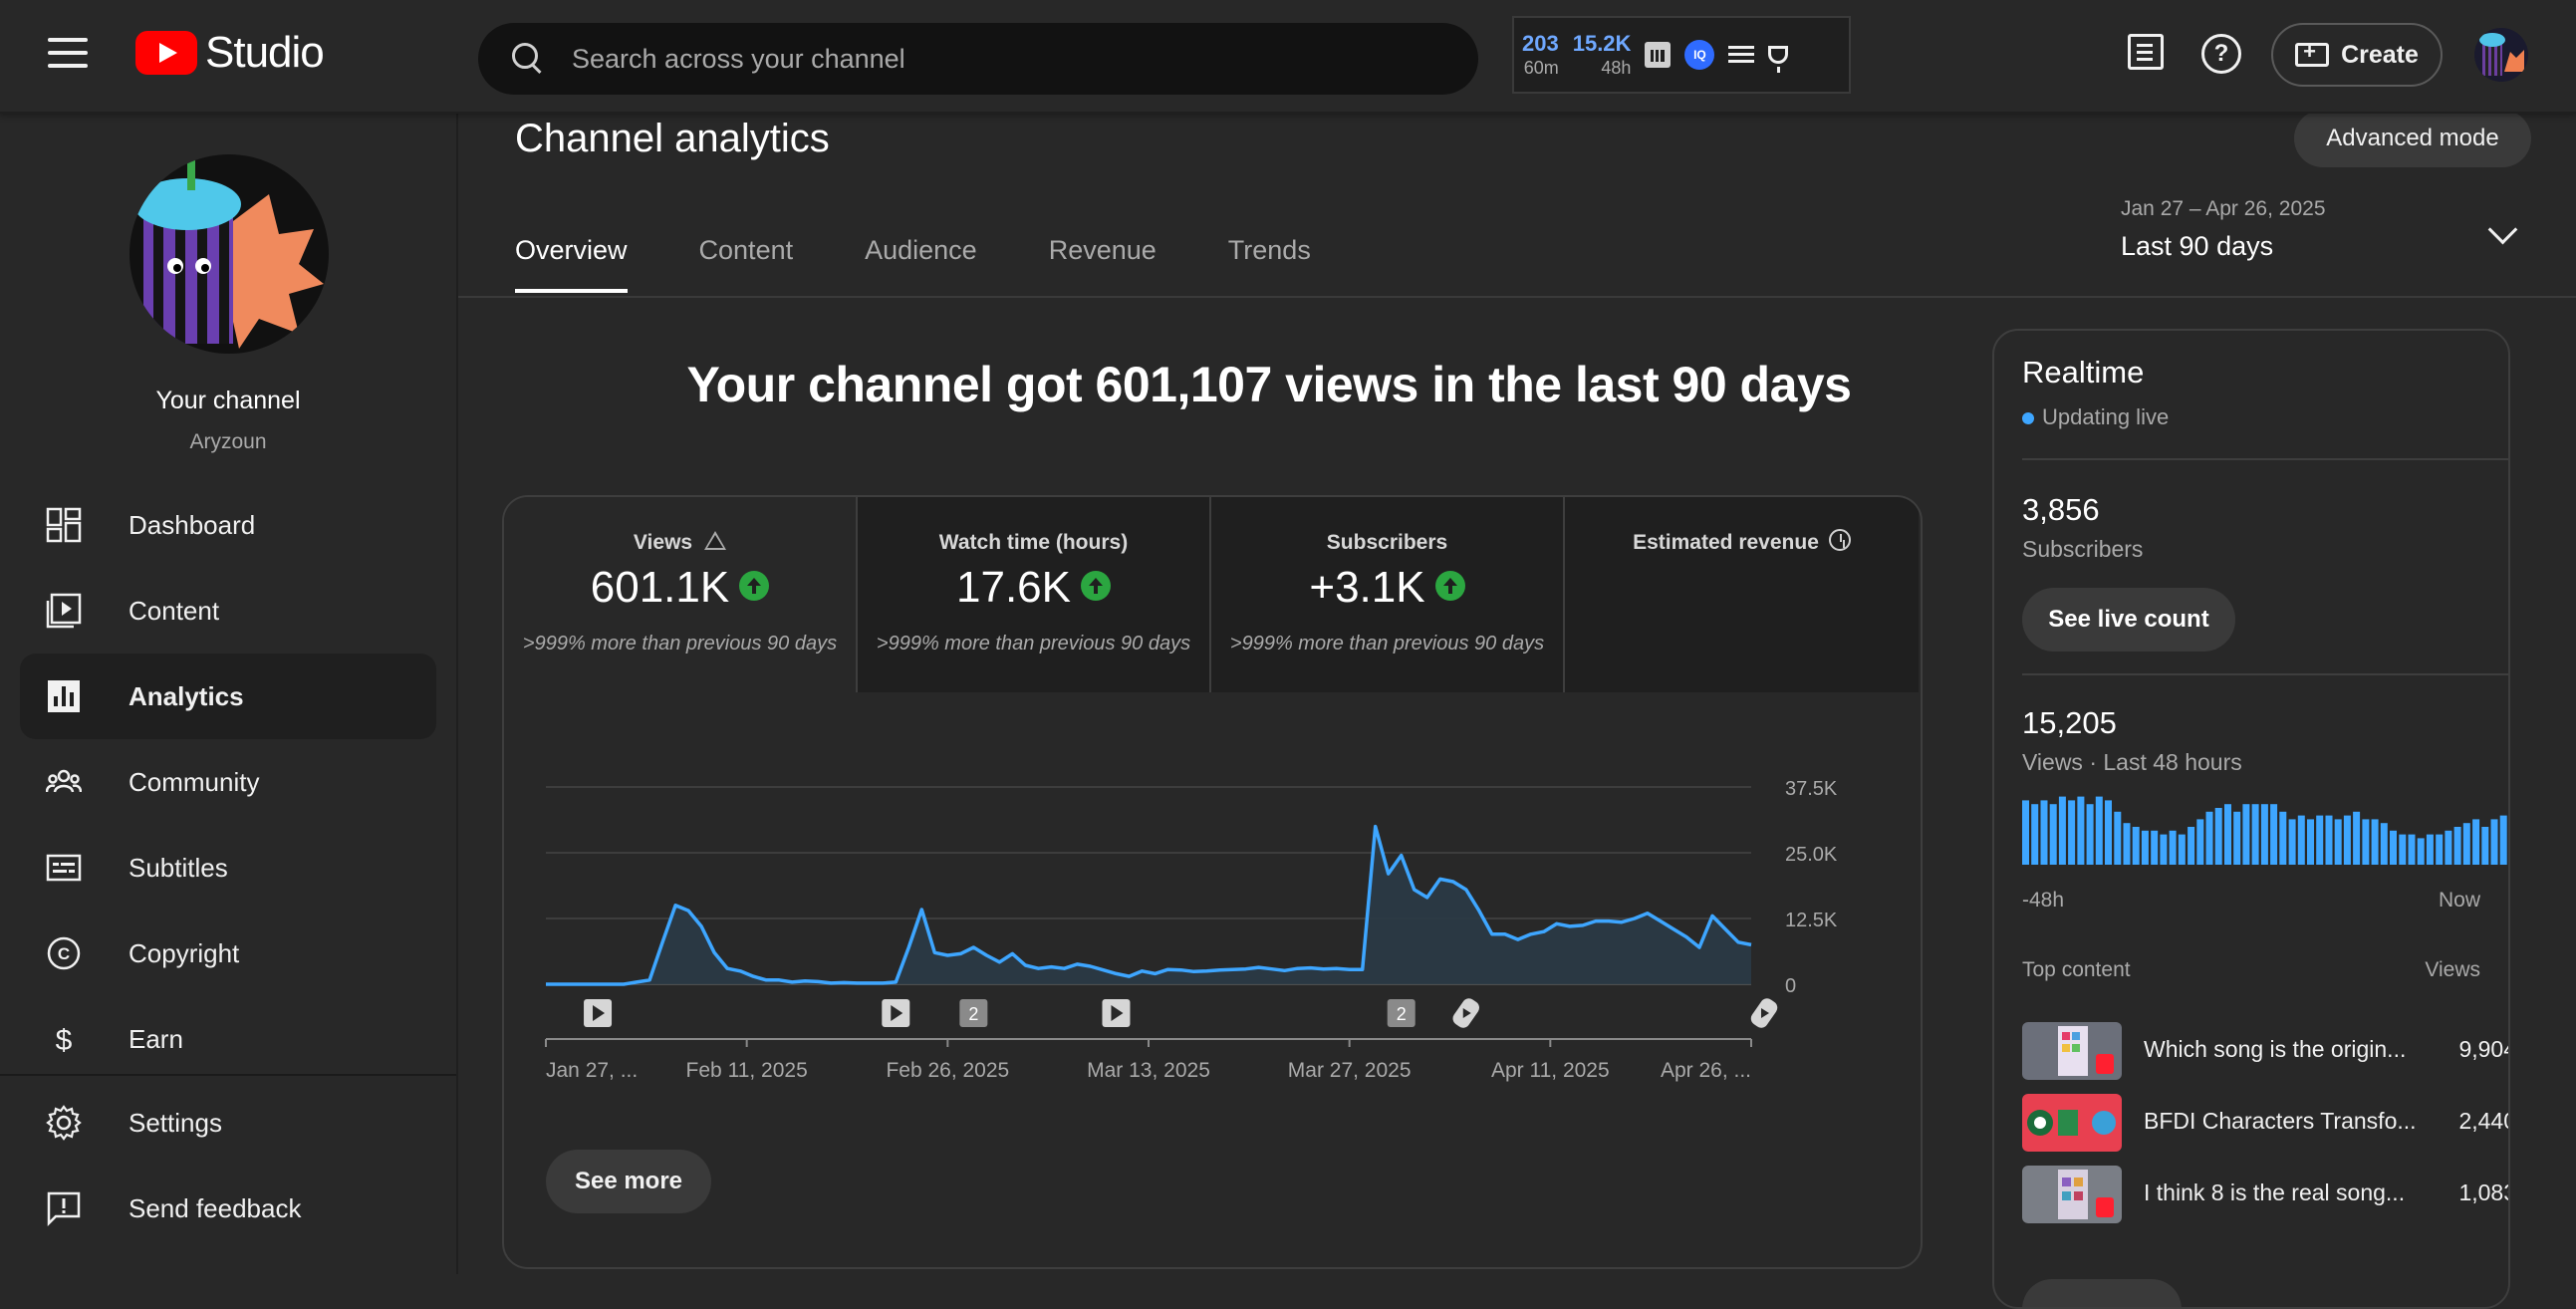  Describe the element at coordinates (1741, 55) in the screenshot. I see `list-icon` at that location.